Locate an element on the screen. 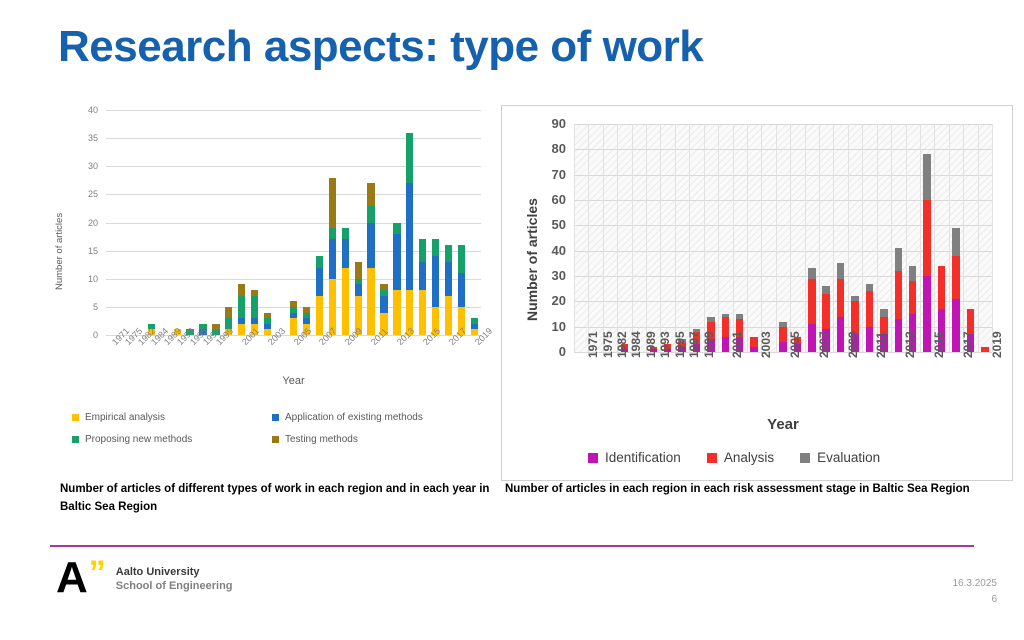 Image resolution: width=1024 pixels, height=640 pixels. y-tick-label: 80 is located at coordinates (558, 149).